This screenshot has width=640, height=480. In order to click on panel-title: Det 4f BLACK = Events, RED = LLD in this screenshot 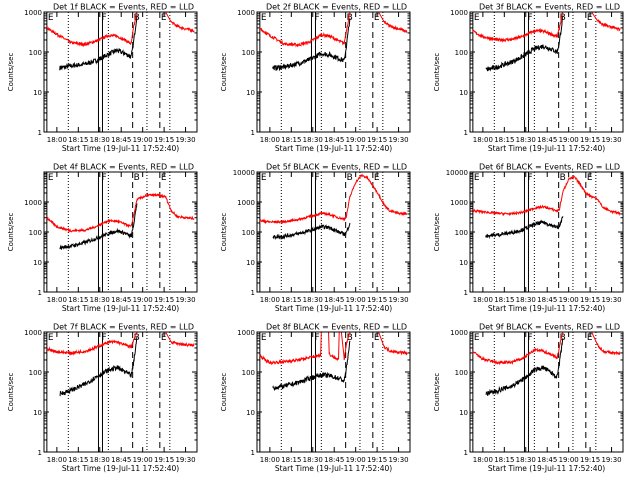, I will do `click(123, 167)`.